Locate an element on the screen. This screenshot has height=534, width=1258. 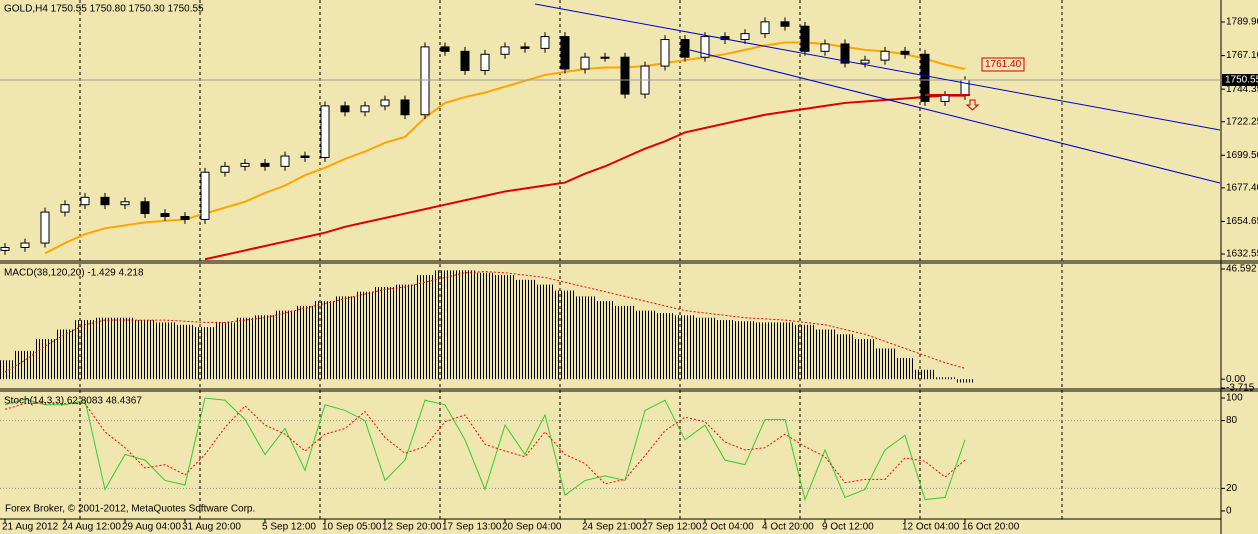
y-tick-label: 1699.50 is located at coordinates (1242, 155).